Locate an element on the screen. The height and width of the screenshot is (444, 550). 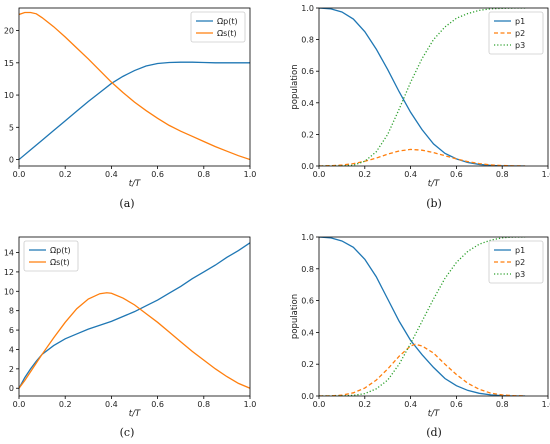
panel-label: (c) is located at coordinates (127, 432).